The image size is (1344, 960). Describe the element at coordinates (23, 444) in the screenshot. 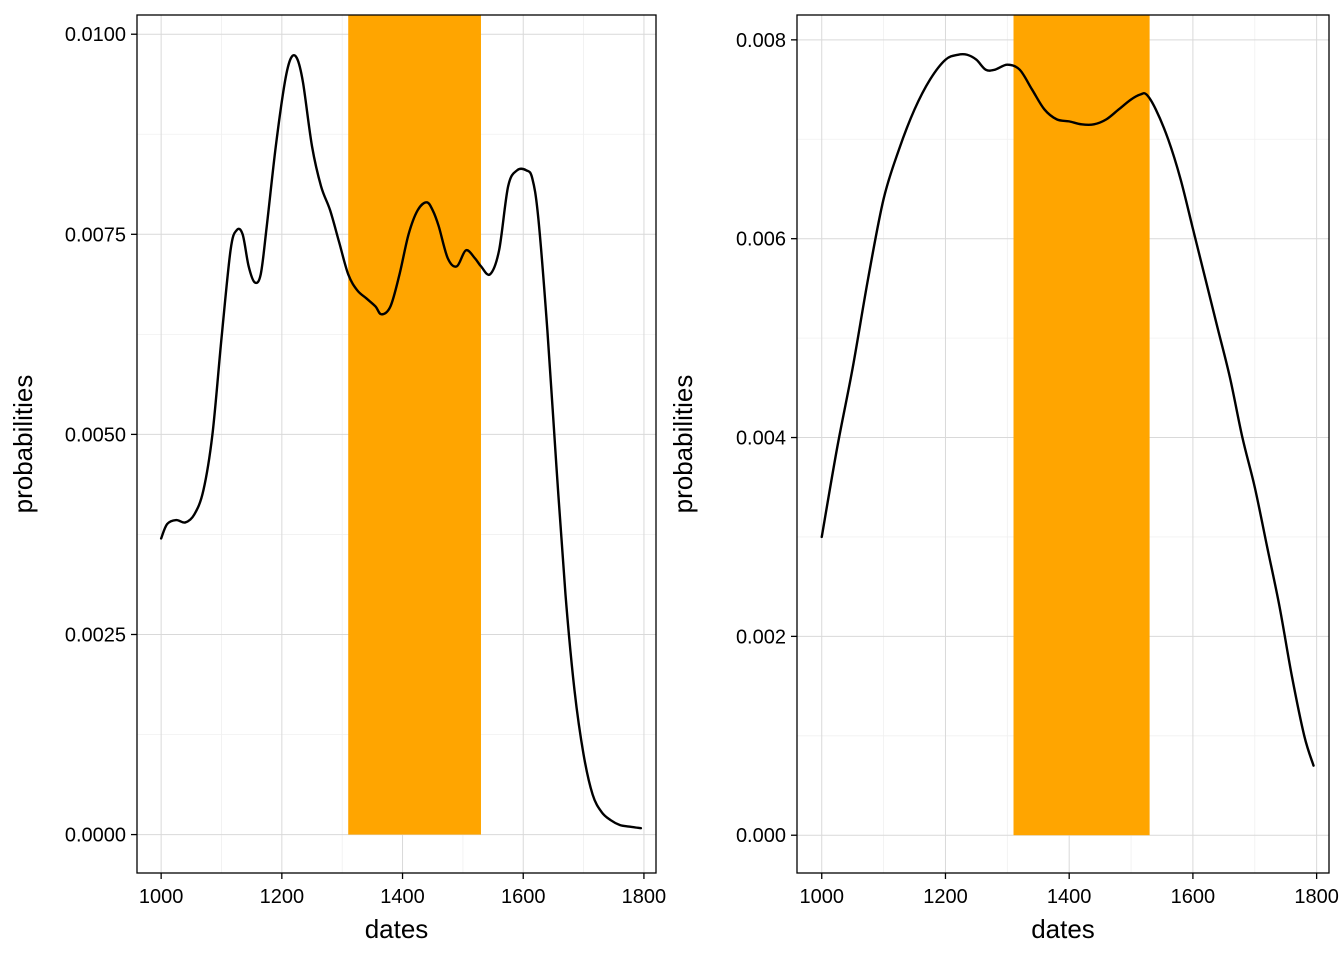

I see `left-chart-y-axis-title: probabilities` at that location.